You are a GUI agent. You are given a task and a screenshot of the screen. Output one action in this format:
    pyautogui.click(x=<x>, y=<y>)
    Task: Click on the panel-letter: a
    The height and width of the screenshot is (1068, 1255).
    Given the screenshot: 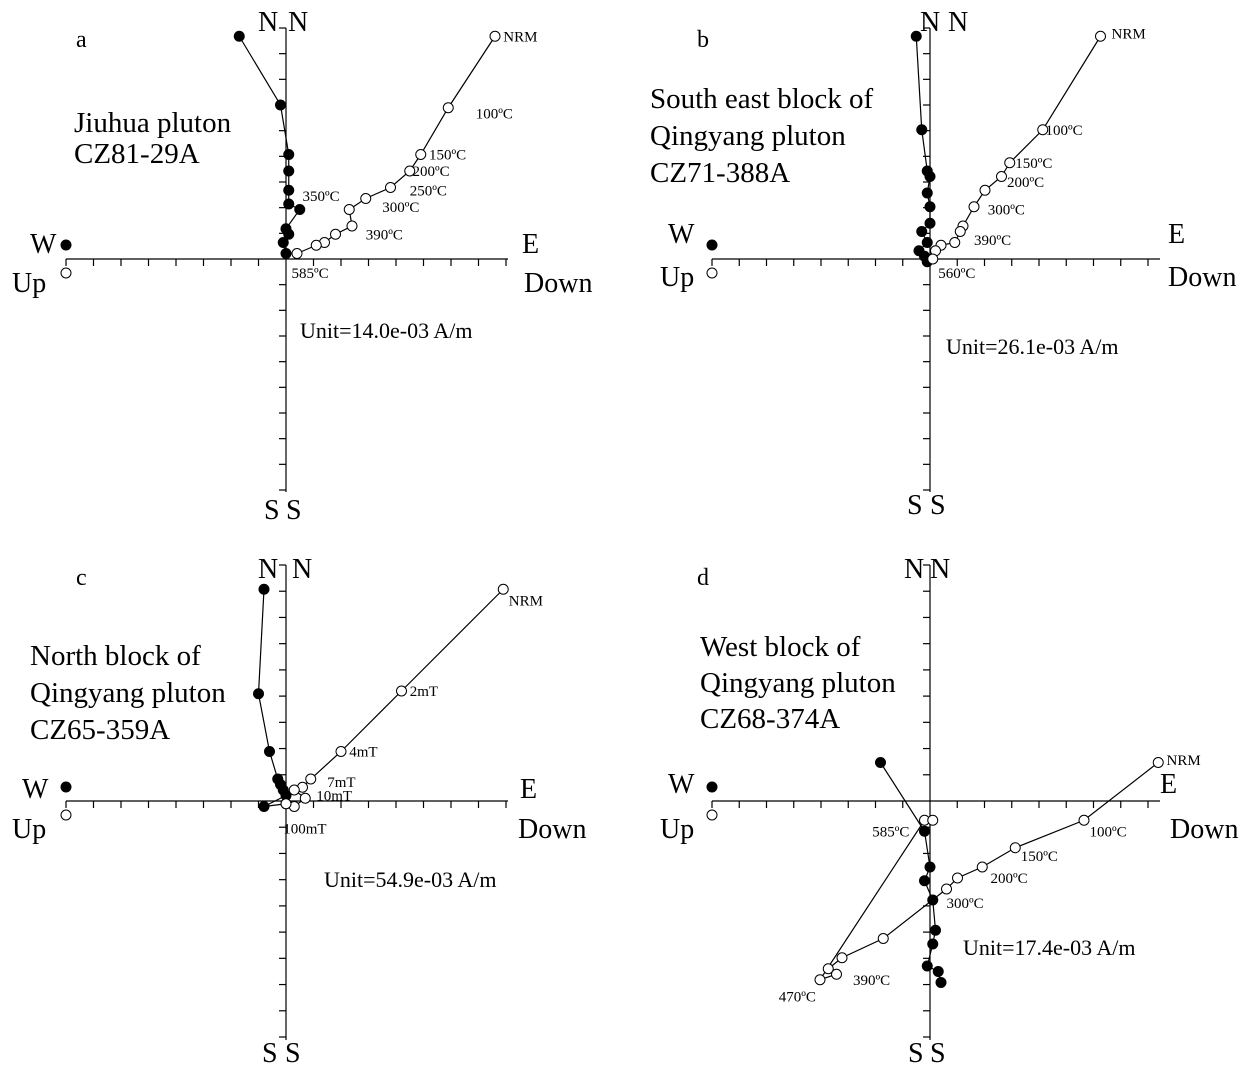 What is the action you would take?
    pyautogui.click(x=81, y=40)
    